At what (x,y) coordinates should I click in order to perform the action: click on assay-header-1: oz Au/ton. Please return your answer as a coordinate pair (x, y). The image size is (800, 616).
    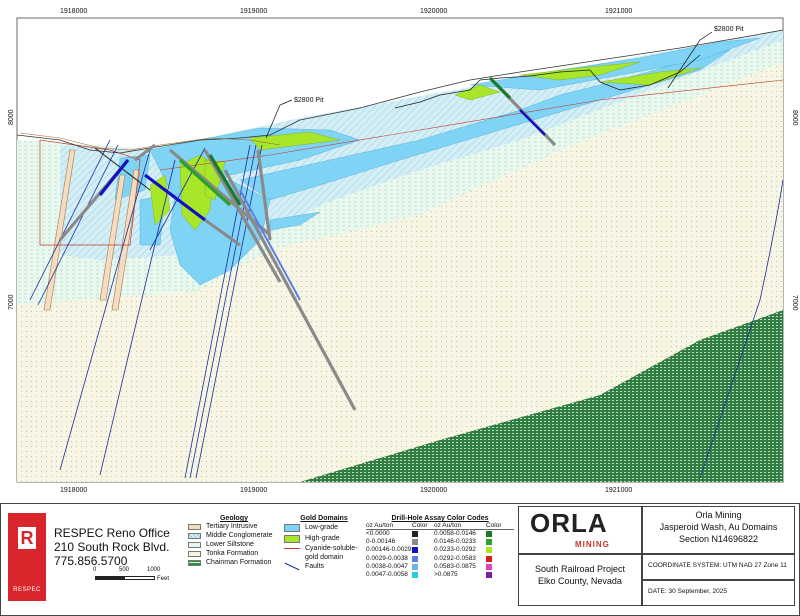
    Looking at the image, I should click on (380, 525).